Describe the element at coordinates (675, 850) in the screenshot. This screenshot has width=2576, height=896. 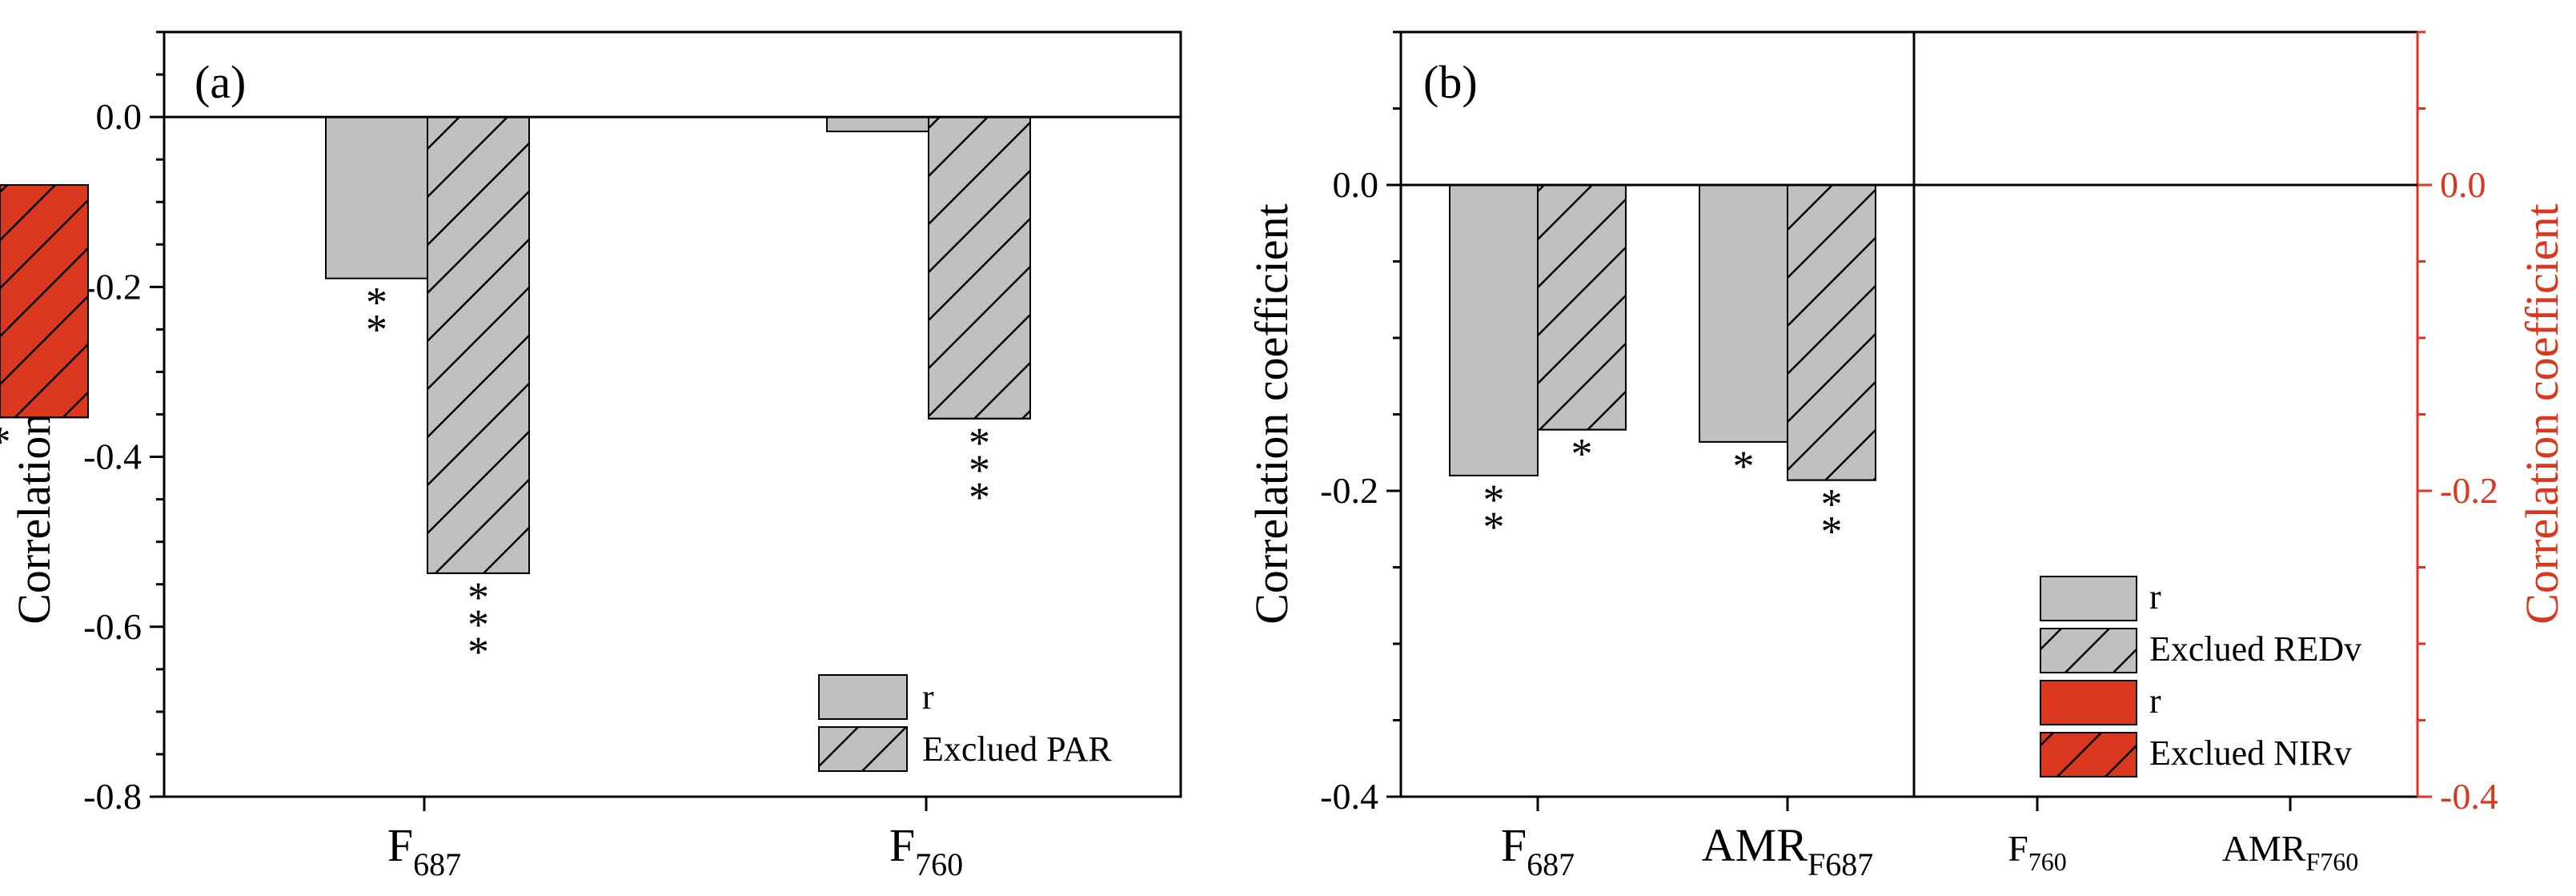
I see `panel-a-categories: F687 F760` at that location.